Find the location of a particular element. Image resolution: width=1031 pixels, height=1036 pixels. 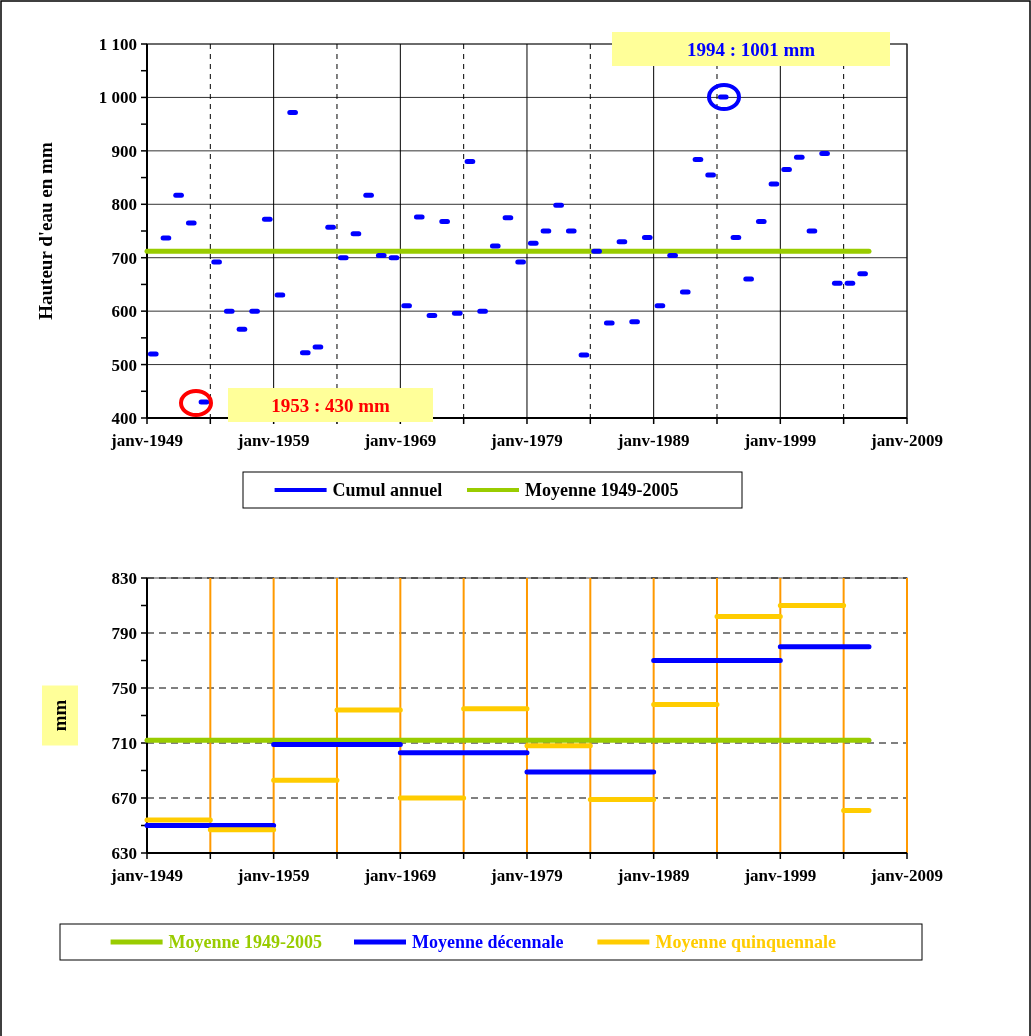

y-tick-label: 750 is located at coordinates (124, 688).